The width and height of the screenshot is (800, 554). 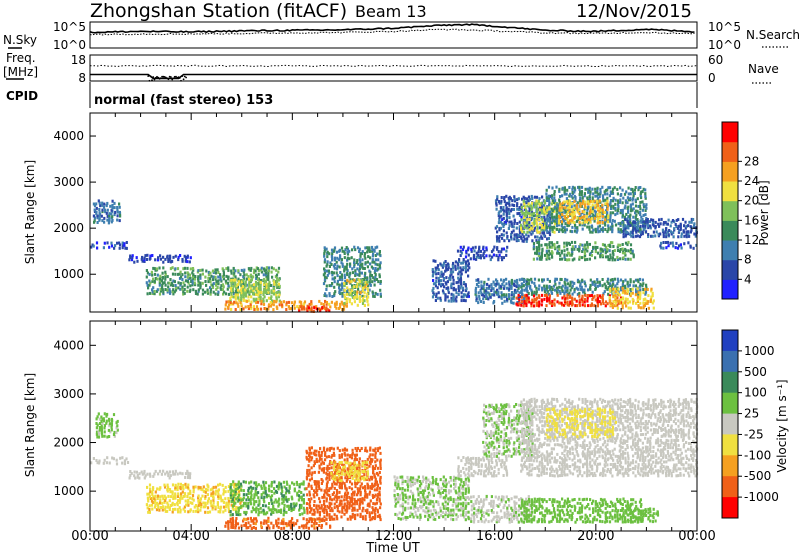 I want to click on freq-dot, so click(x=148, y=76).